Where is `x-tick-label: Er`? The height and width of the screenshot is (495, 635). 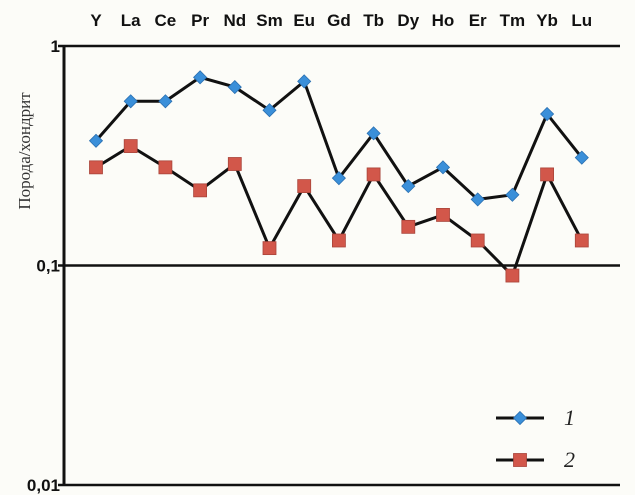 x-tick-label: Er is located at coordinates (478, 20).